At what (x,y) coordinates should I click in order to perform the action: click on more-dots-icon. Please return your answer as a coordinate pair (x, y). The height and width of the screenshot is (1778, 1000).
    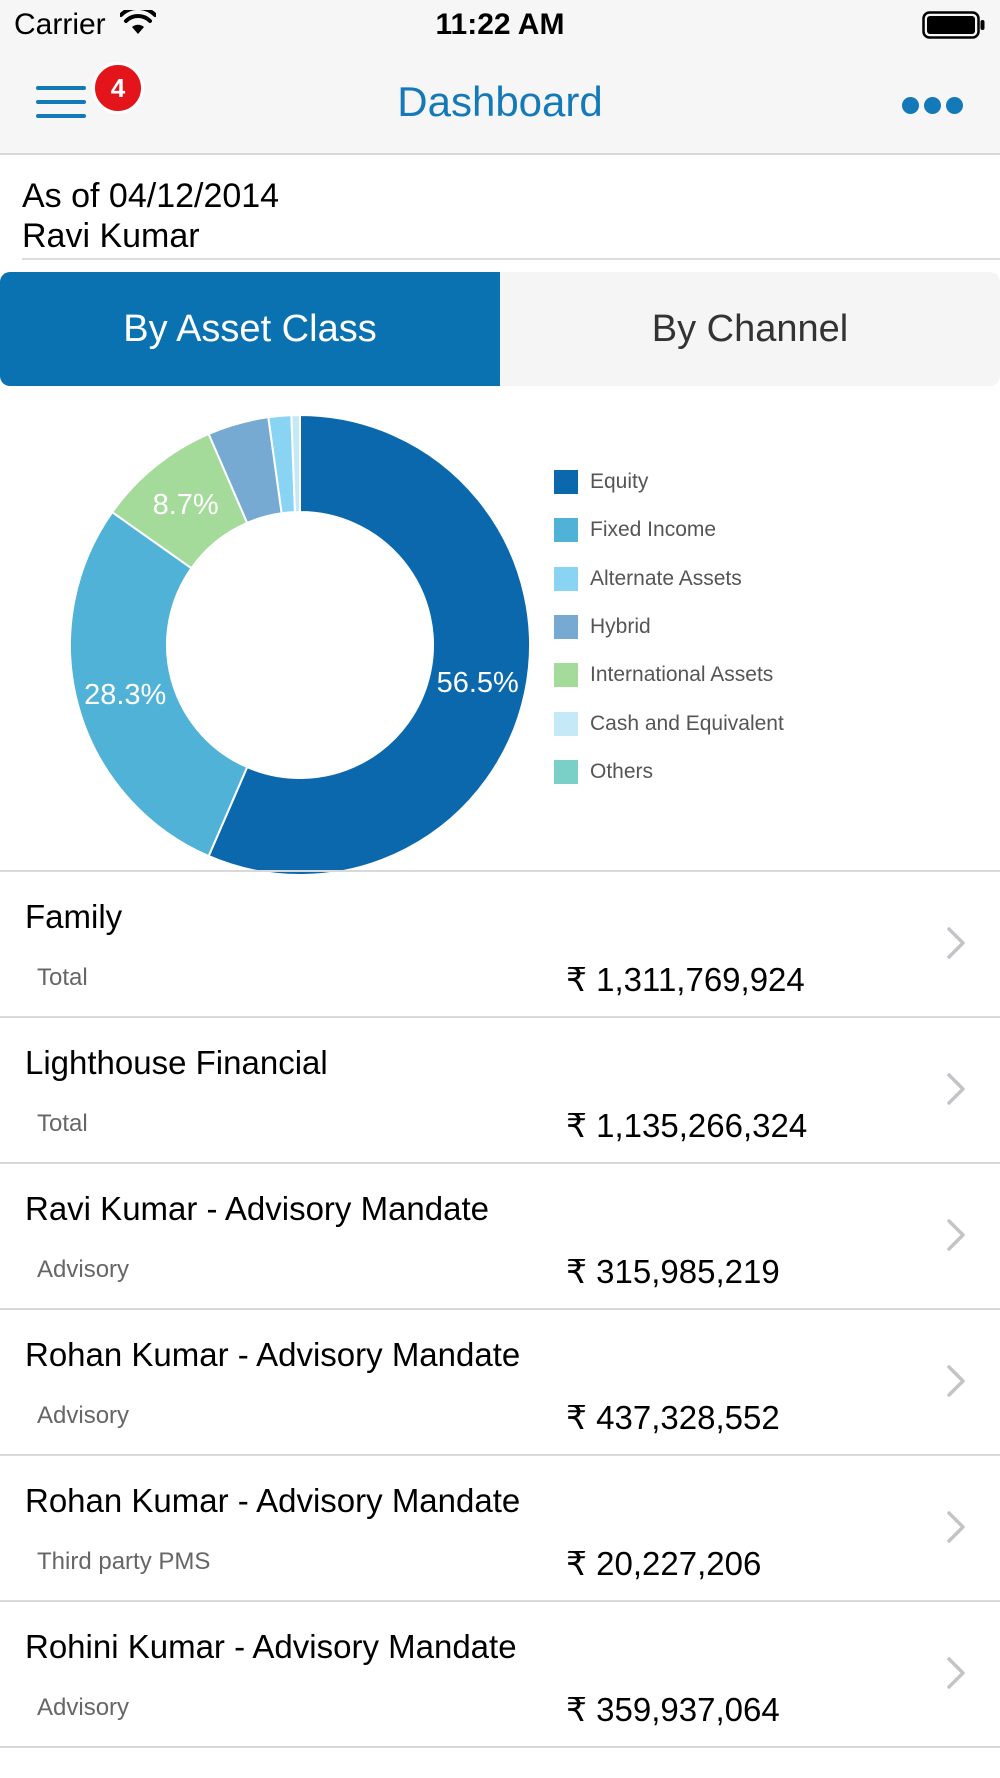
    Looking at the image, I should click on (910, 105).